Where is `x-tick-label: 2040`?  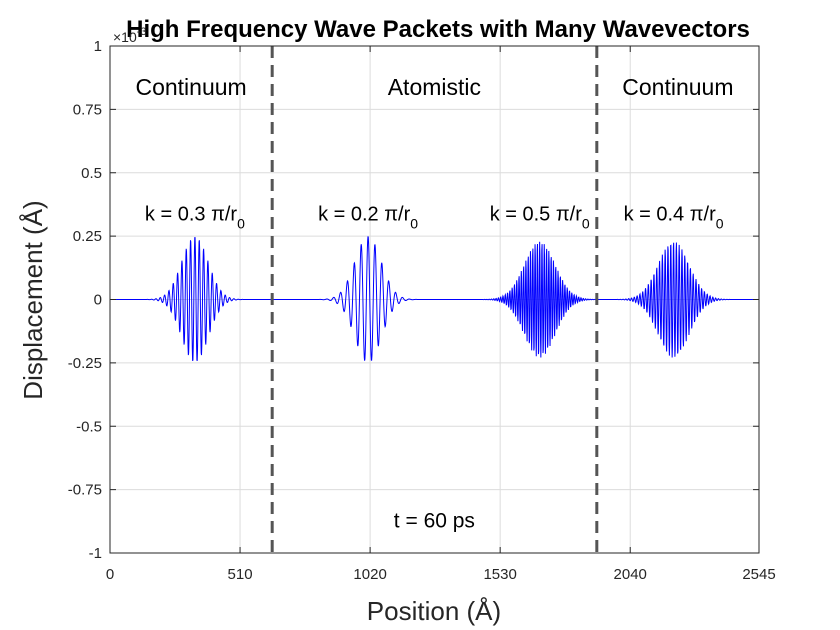 x-tick-label: 2040 is located at coordinates (630, 574).